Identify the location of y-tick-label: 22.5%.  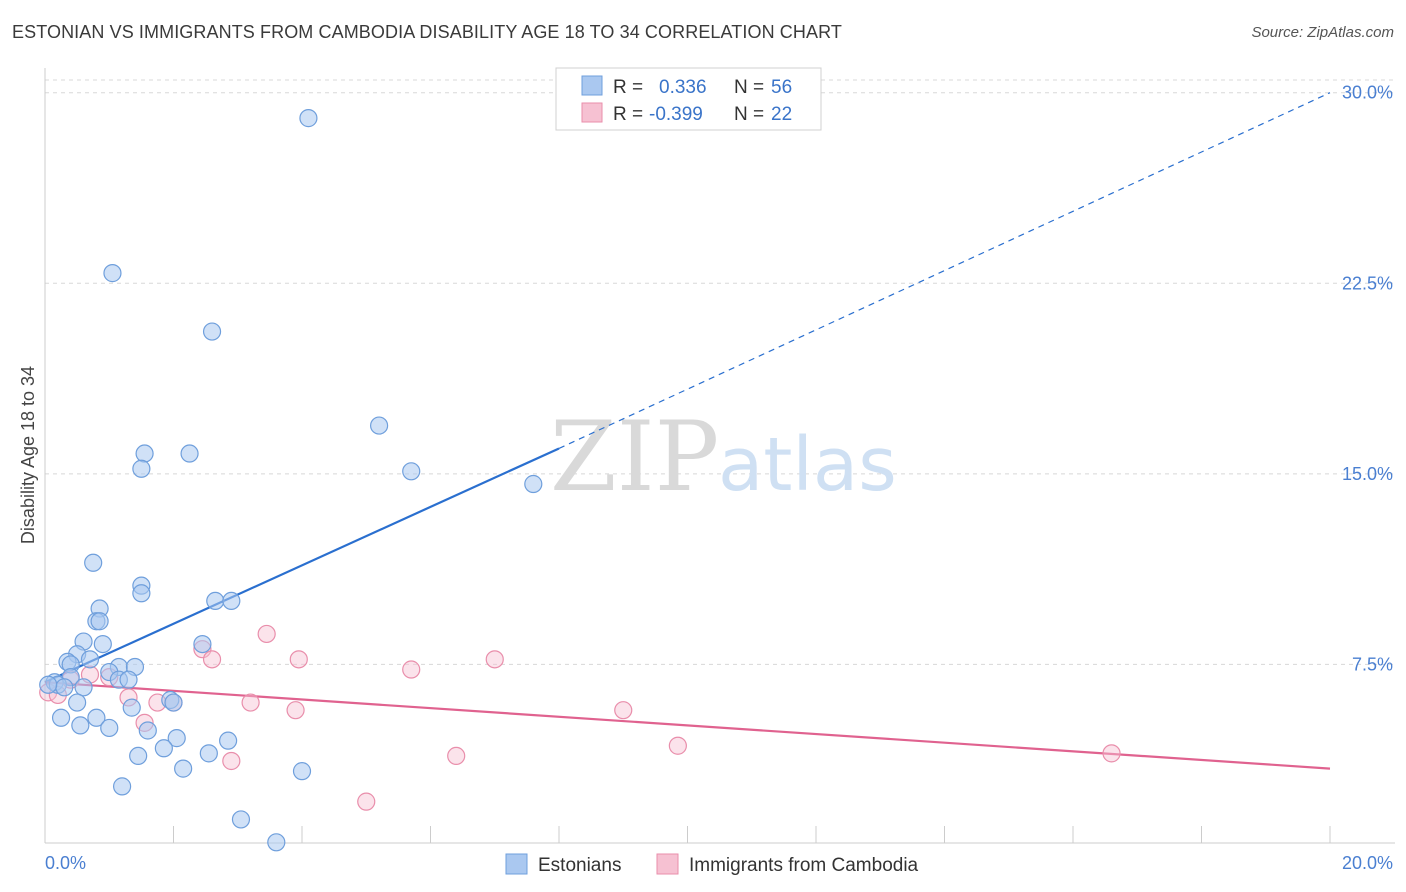
(1367, 283).